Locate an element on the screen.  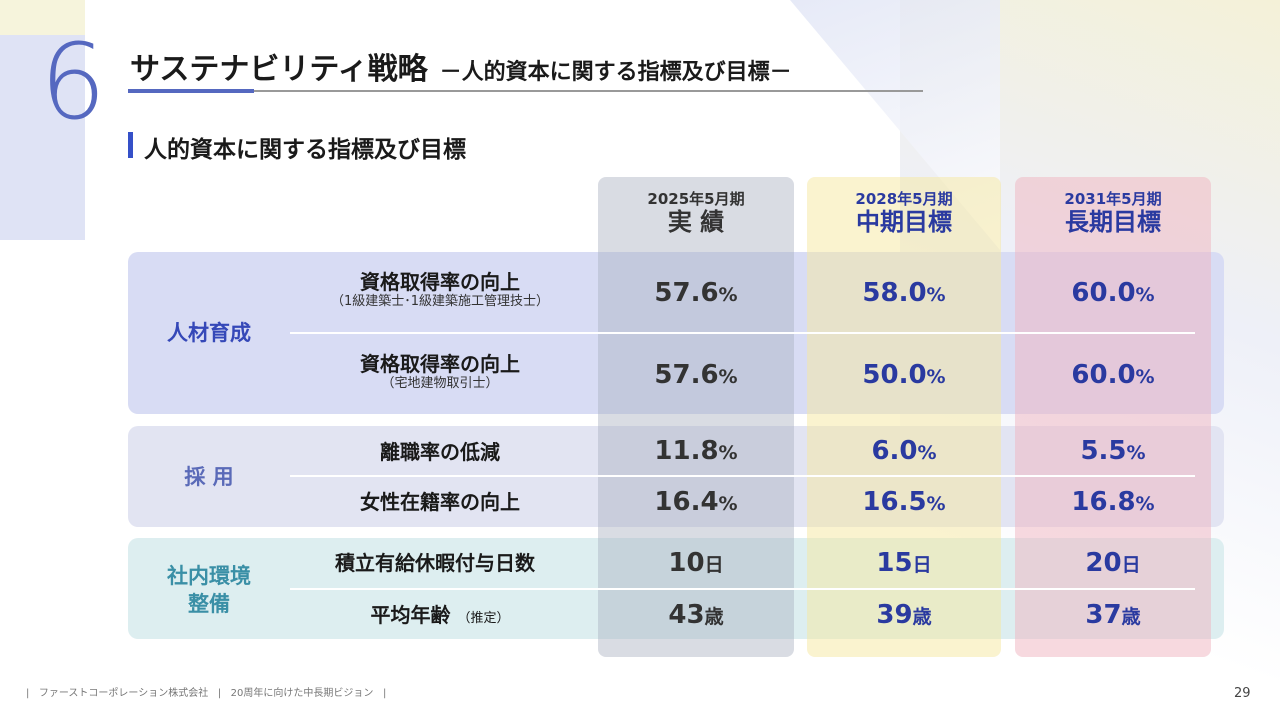
column-long-target is located at coordinates (1113, 417).